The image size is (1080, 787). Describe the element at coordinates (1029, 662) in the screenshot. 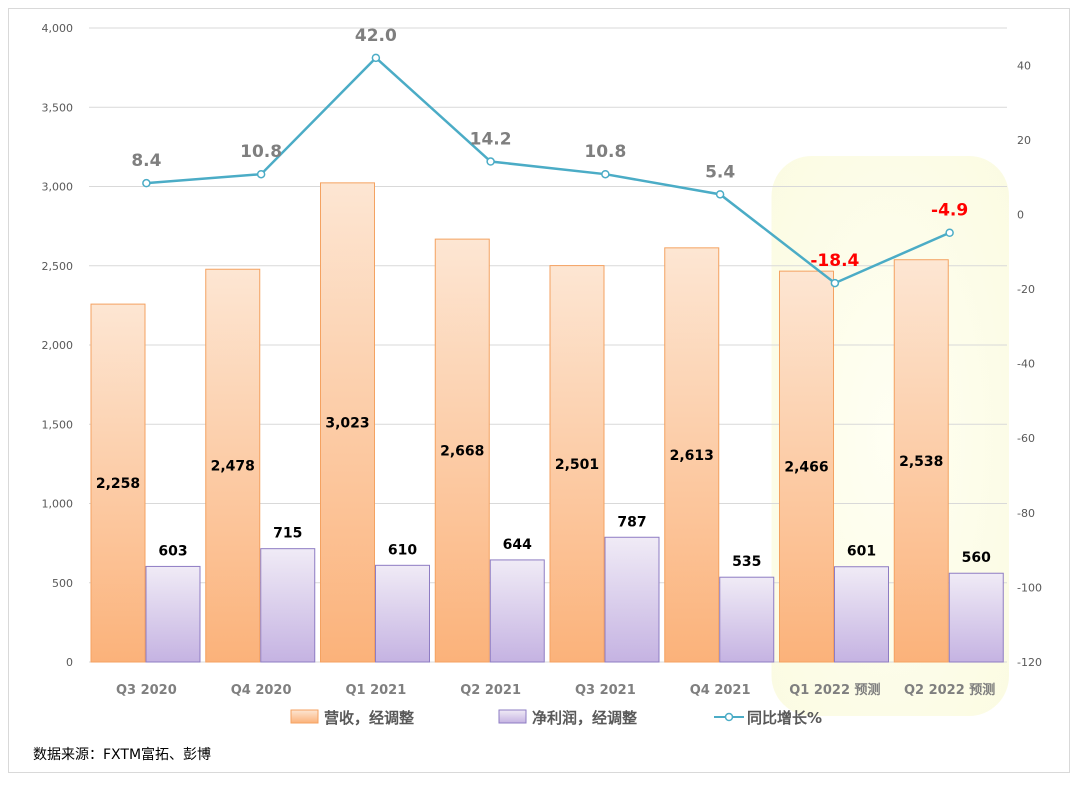

I see `y-right-tick-label: -120` at that location.